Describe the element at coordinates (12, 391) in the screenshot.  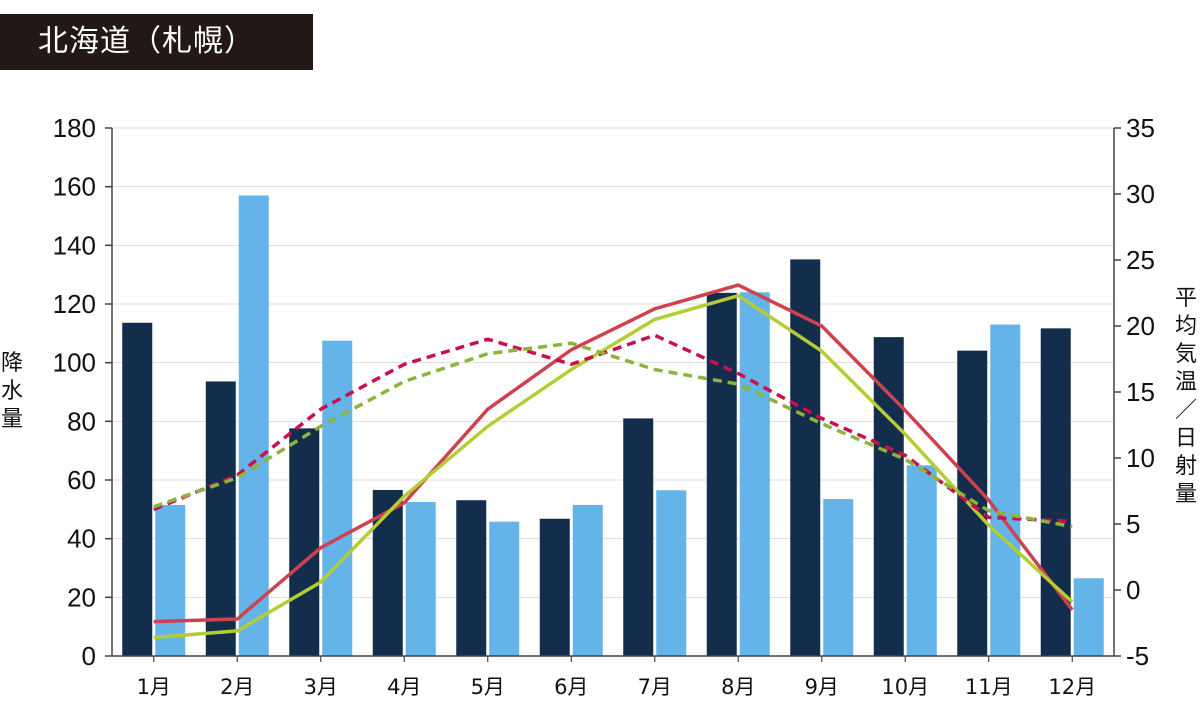
I see `left-axis-title: 降水量` at that location.